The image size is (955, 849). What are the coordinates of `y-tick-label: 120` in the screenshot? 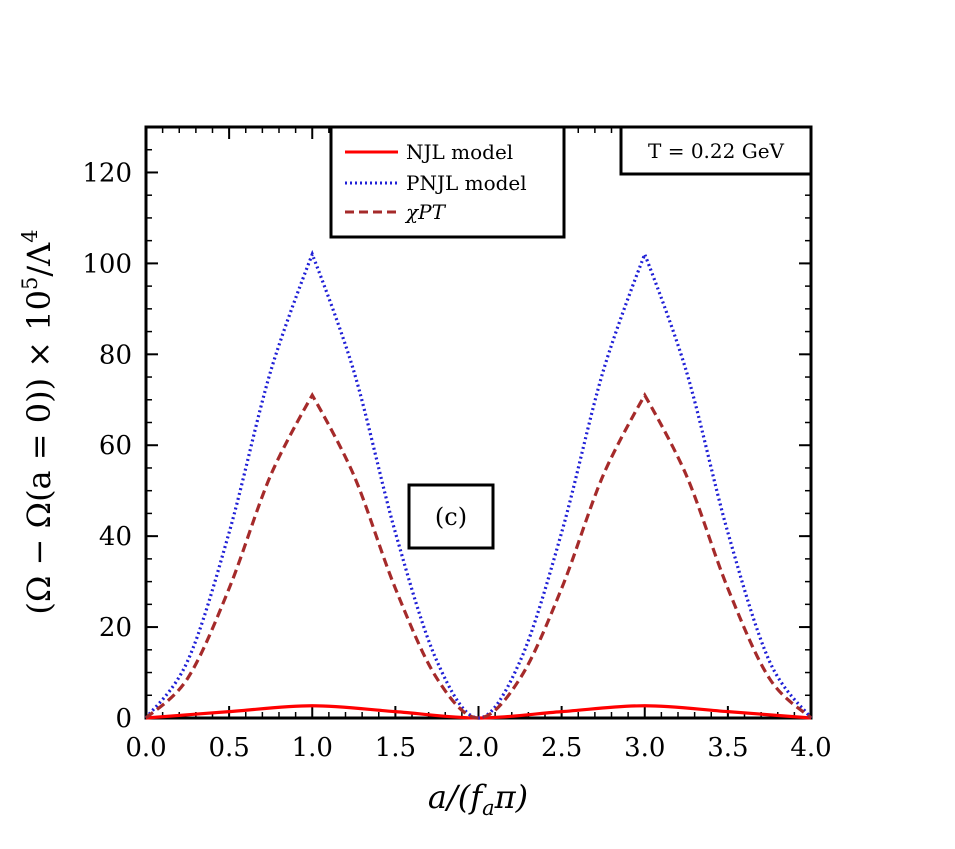 It's located at (107, 173).